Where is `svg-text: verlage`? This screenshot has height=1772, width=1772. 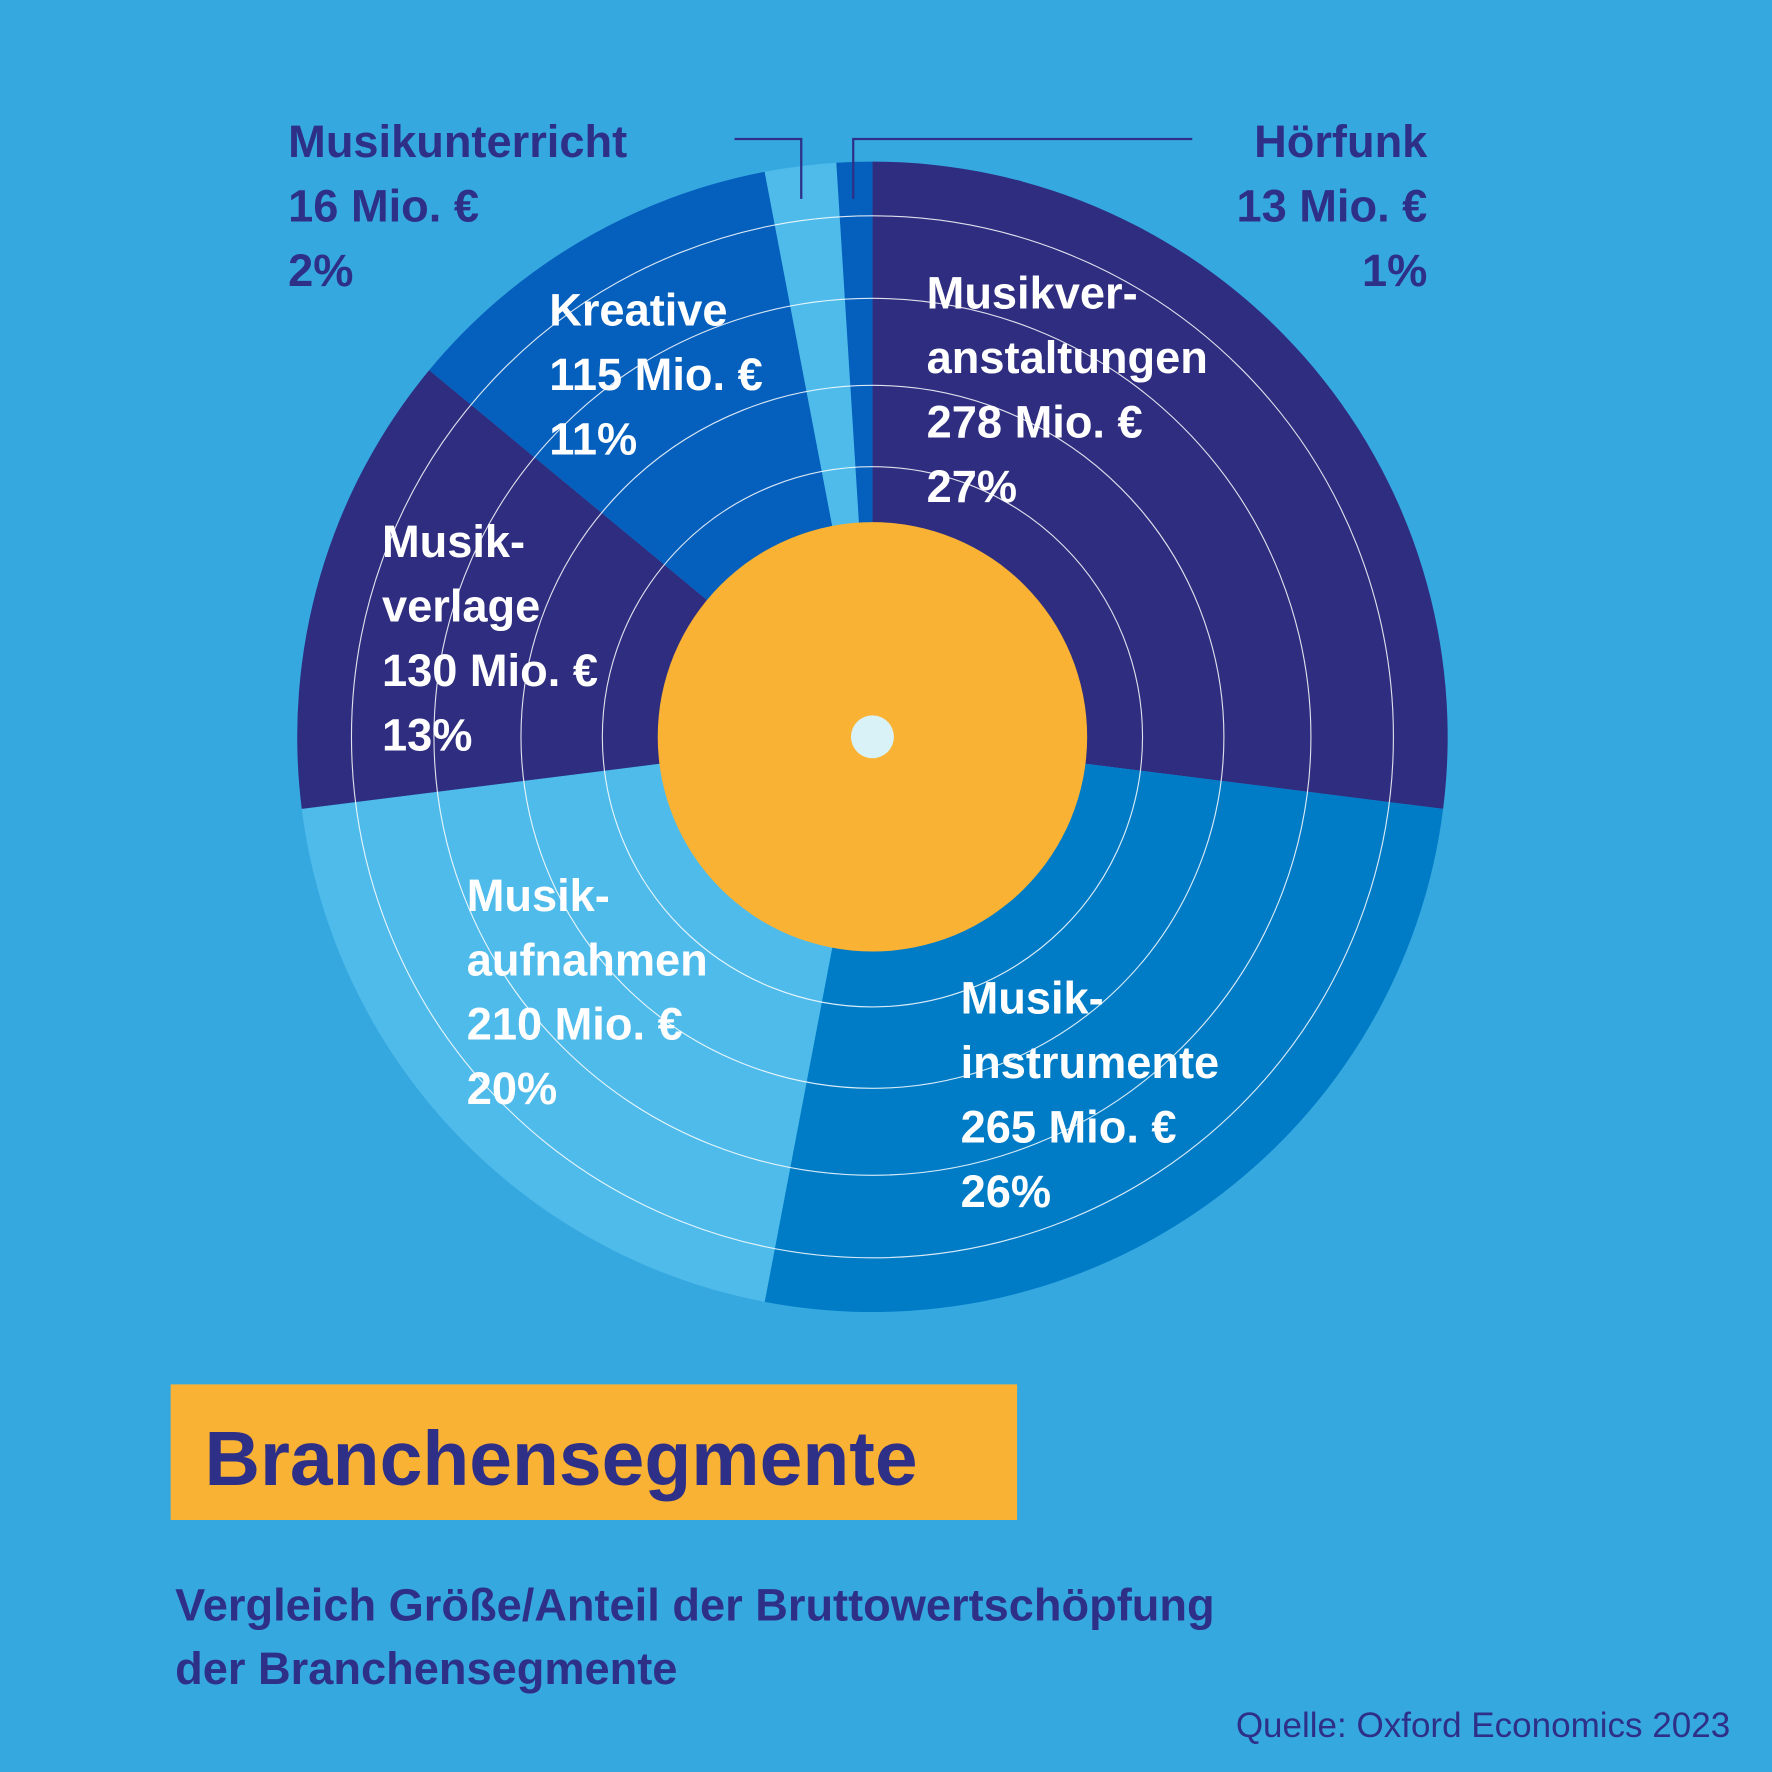 svg-text: verlage is located at coordinates (461, 606).